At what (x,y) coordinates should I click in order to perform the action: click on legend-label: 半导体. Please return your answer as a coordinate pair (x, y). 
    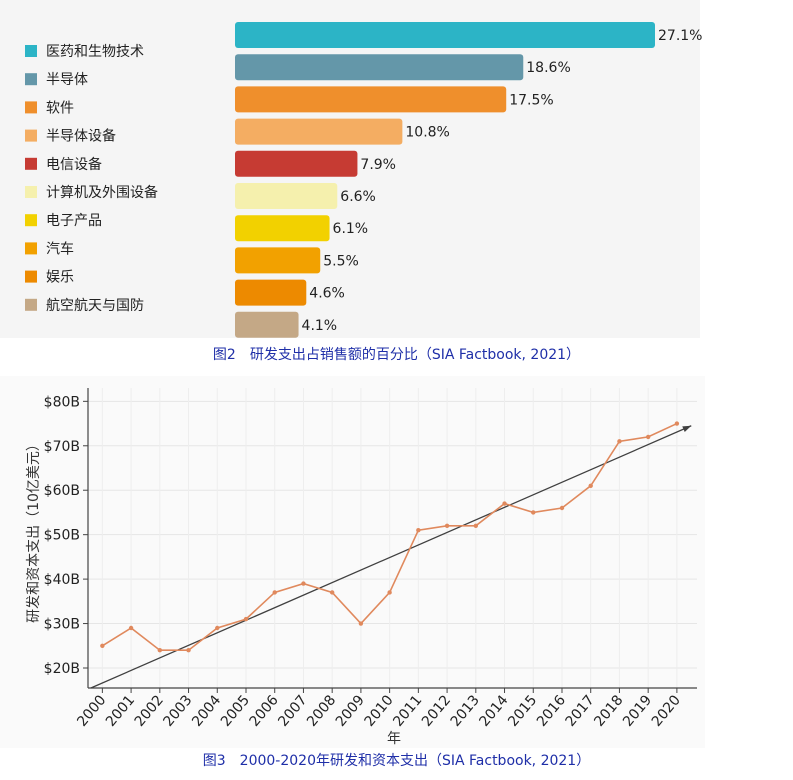
    Looking at the image, I should click on (67, 80).